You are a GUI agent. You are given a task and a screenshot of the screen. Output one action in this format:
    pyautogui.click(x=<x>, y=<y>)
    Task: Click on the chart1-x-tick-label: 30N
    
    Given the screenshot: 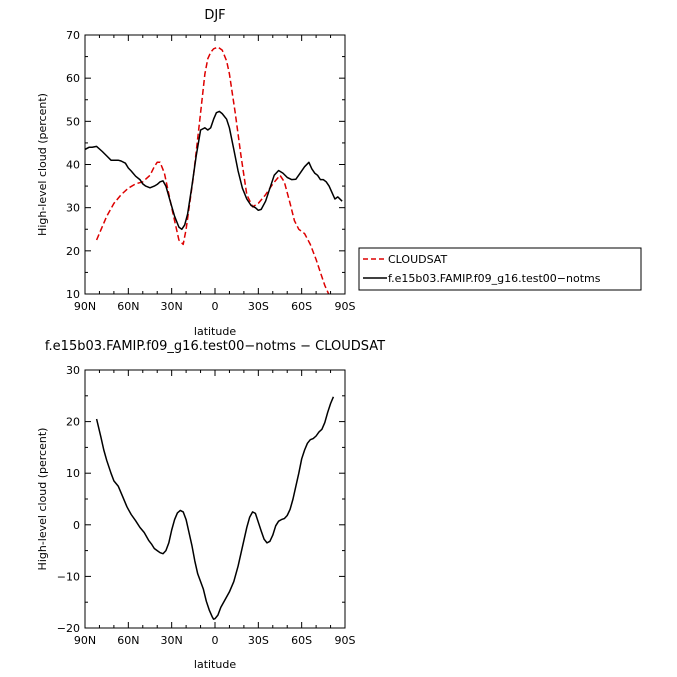 What is the action you would take?
    pyautogui.click(x=172, y=306)
    